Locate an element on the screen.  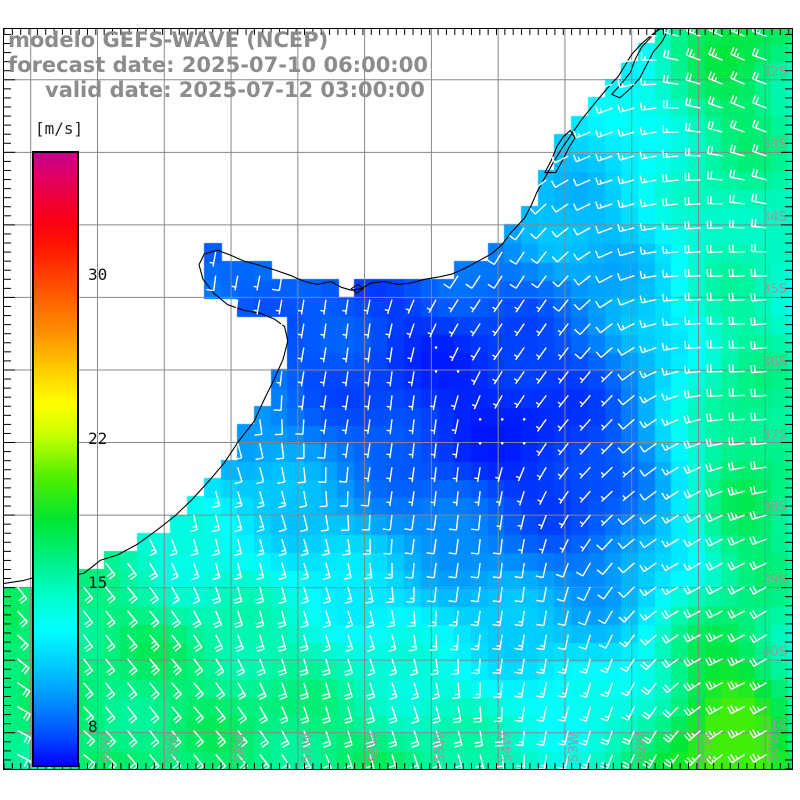
longitude-label-50W: 50W is located at coordinates (775, 747).